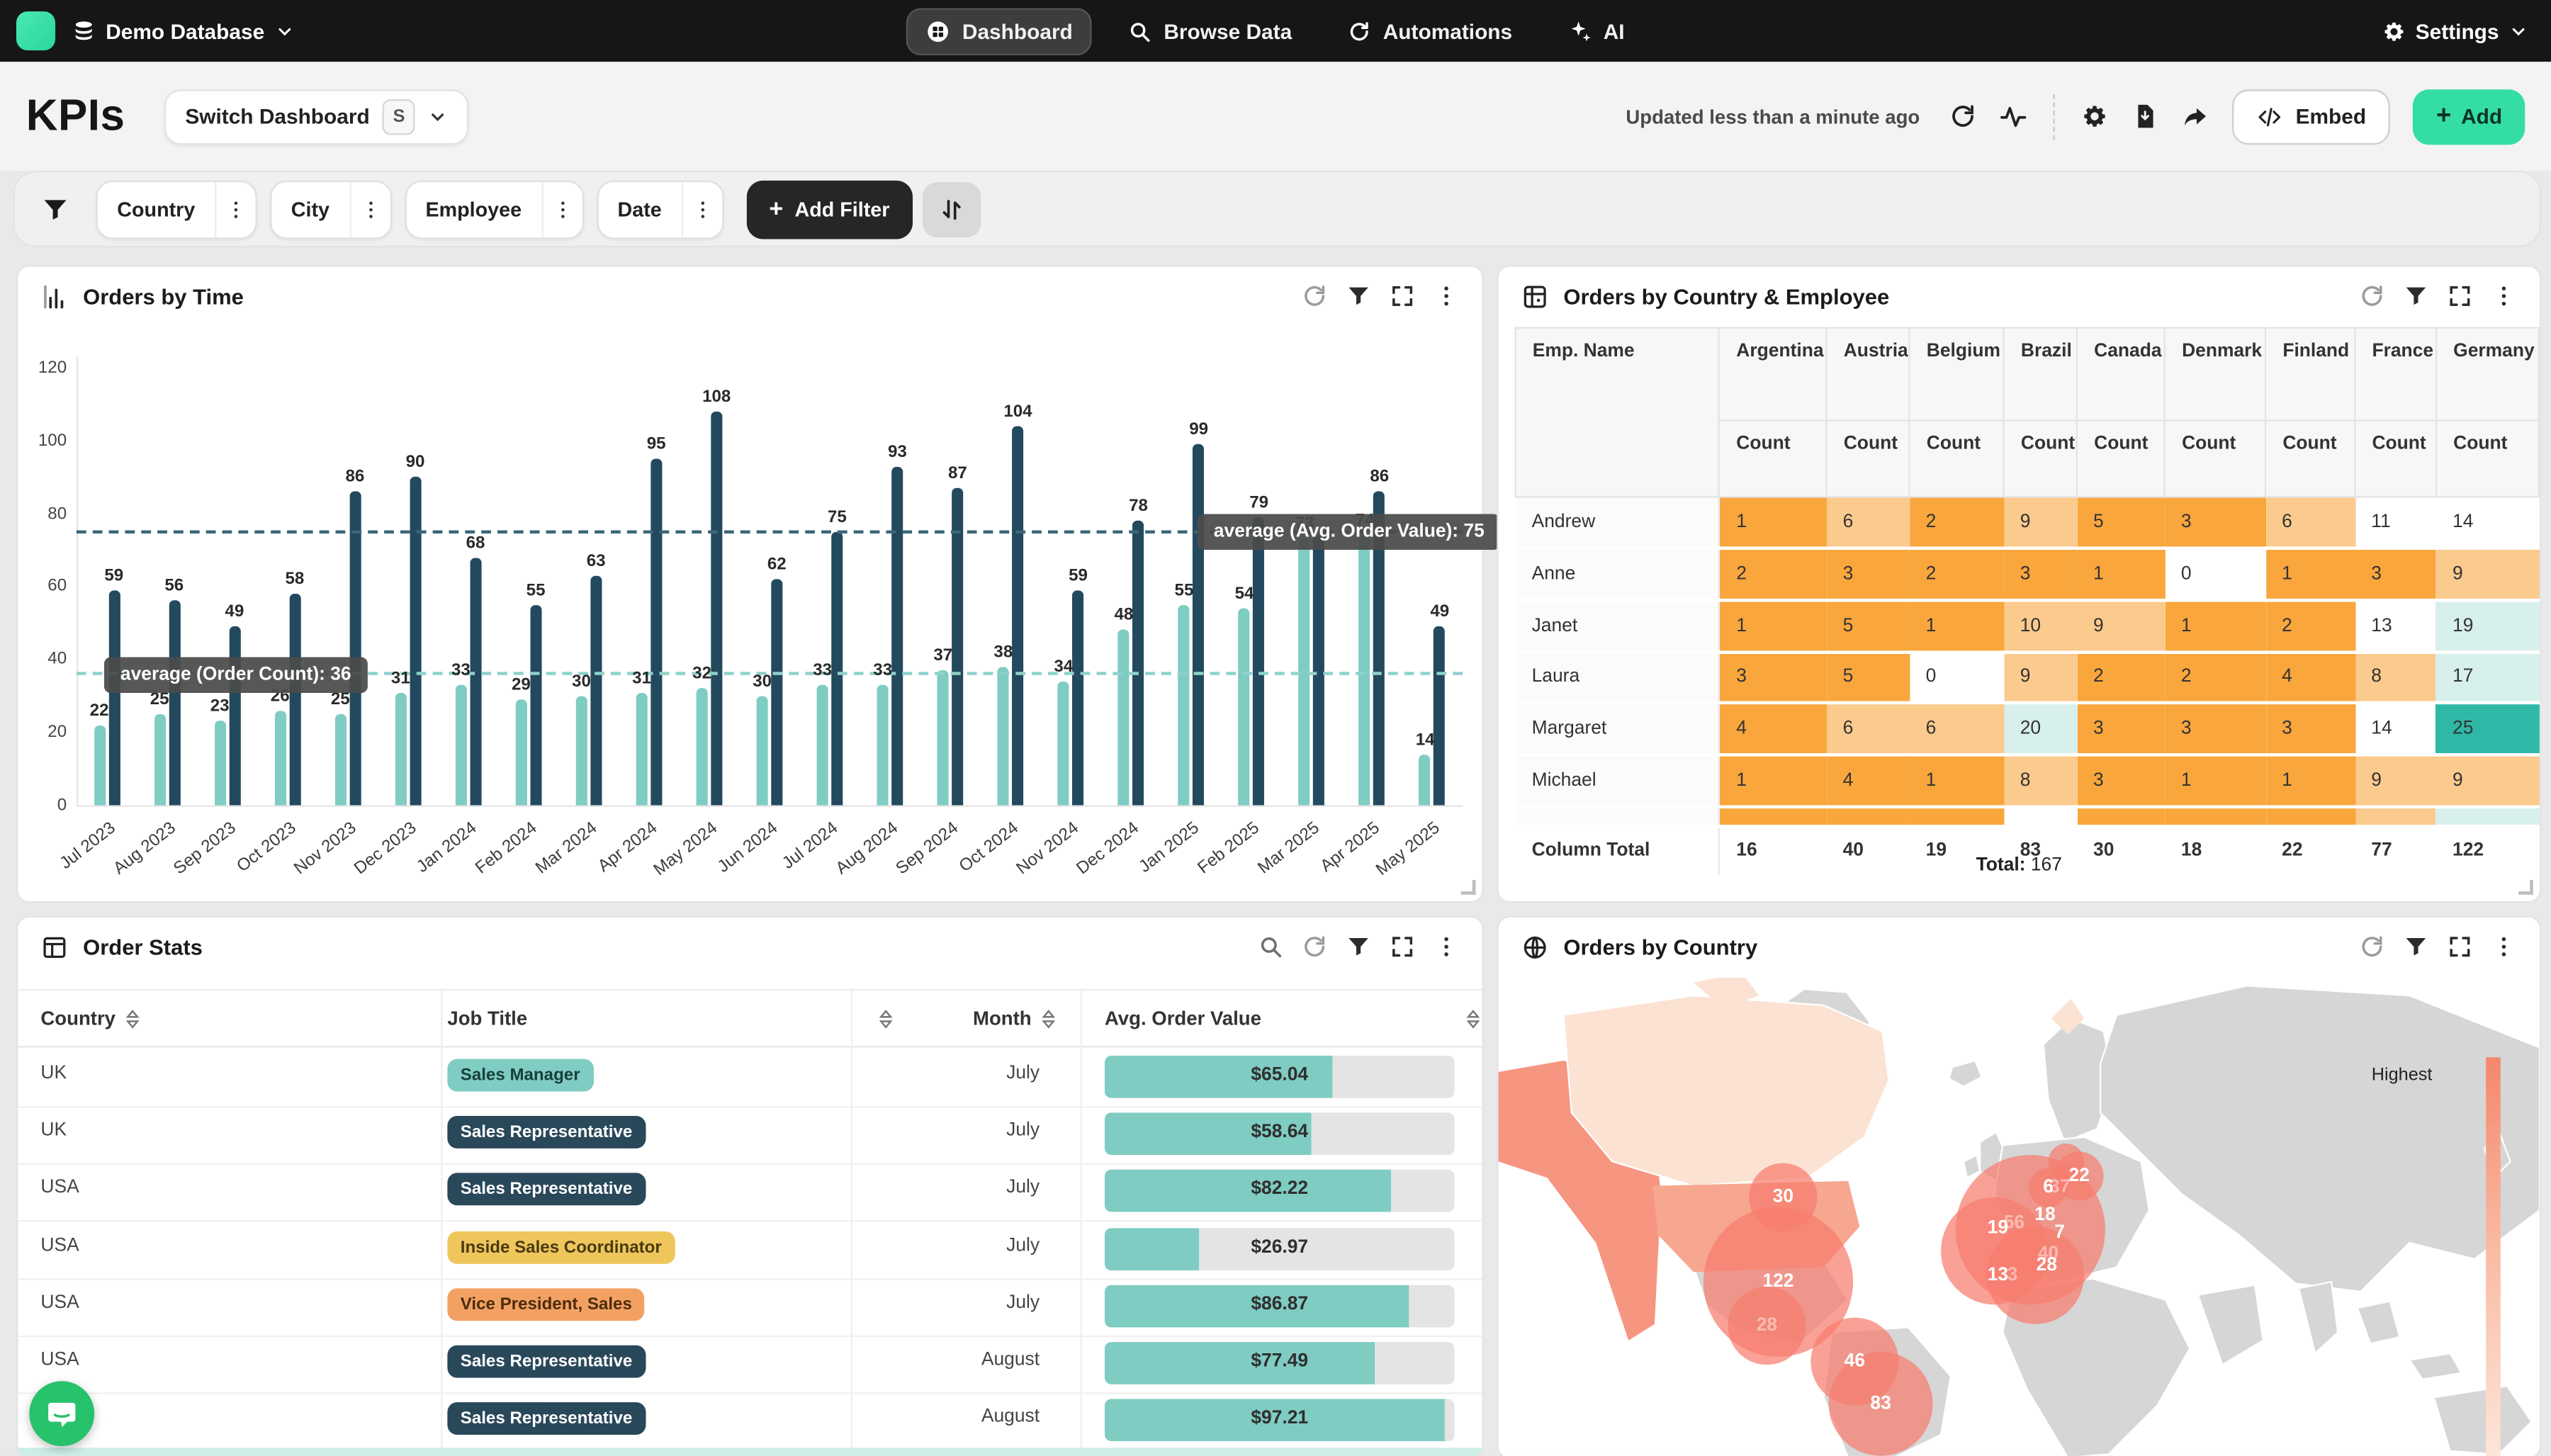  What do you see at coordinates (750, 1135) in the screenshot?
I see `table-row: UK Sales Representative July $58.64` at bounding box center [750, 1135].